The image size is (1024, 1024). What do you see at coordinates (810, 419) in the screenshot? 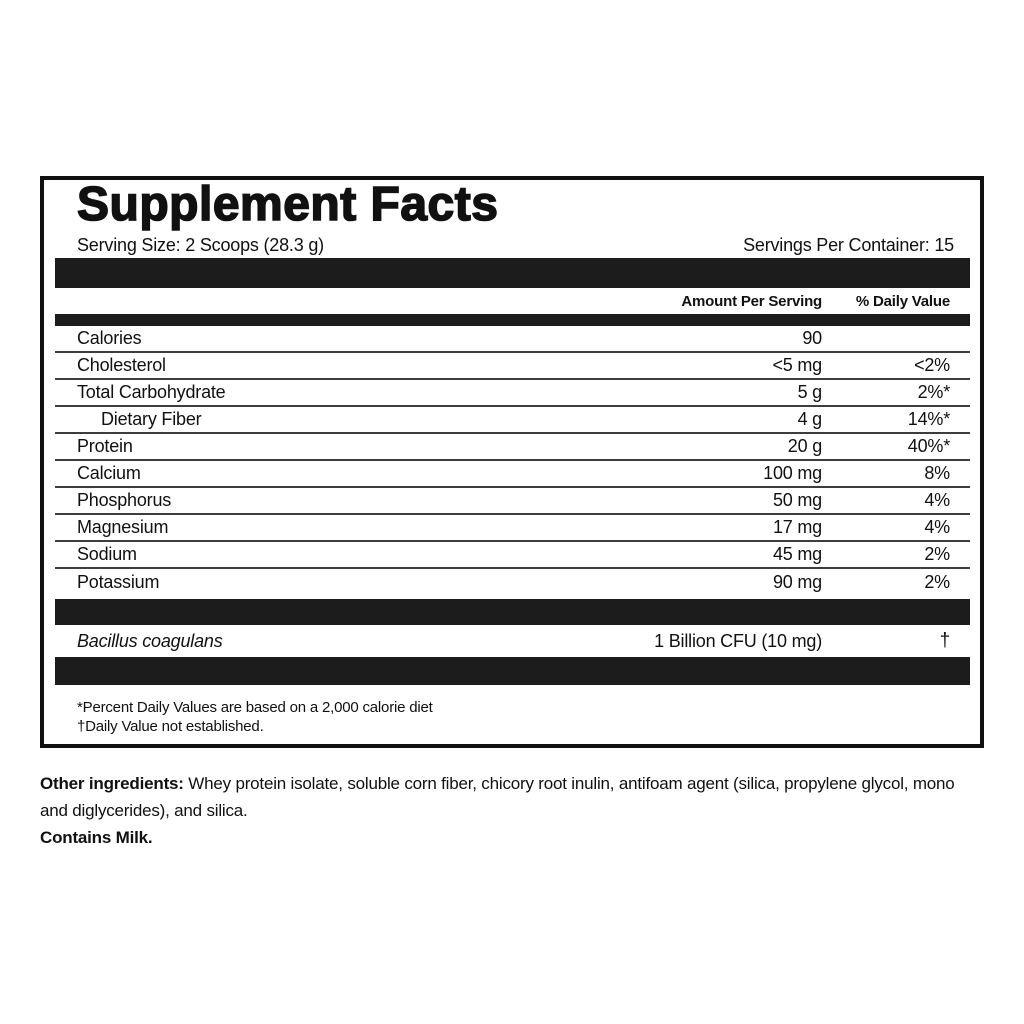
I see `nutrient-amount: 4 g` at bounding box center [810, 419].